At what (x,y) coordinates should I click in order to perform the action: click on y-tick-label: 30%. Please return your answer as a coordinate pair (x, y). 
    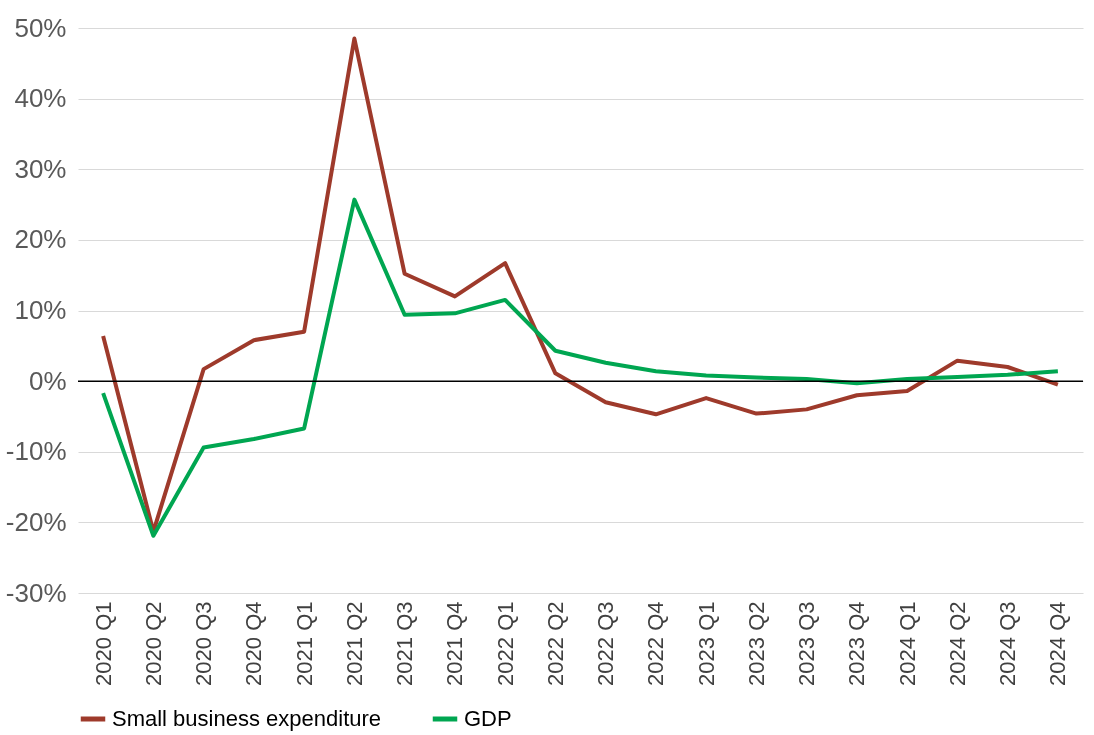
    Looking at the image, I should click on (40, 168).